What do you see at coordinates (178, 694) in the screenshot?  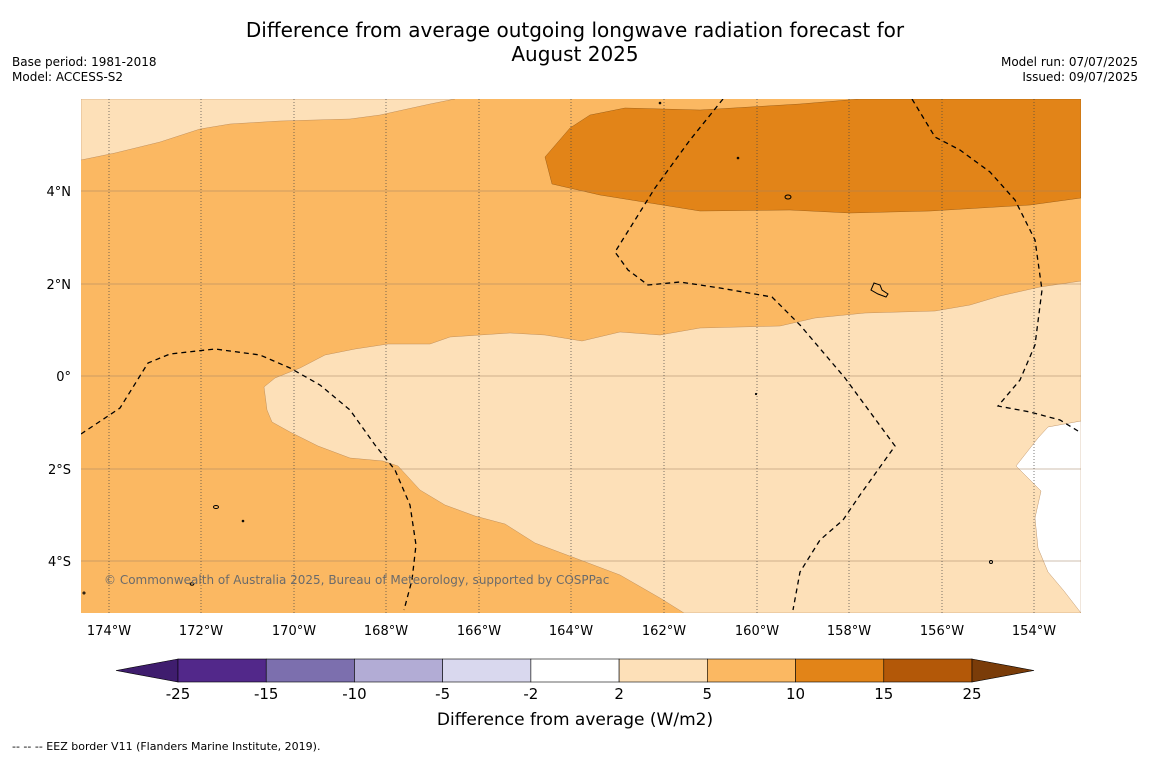 I see `colorbar-tick-label: -25` at bounding box center [178, 694].